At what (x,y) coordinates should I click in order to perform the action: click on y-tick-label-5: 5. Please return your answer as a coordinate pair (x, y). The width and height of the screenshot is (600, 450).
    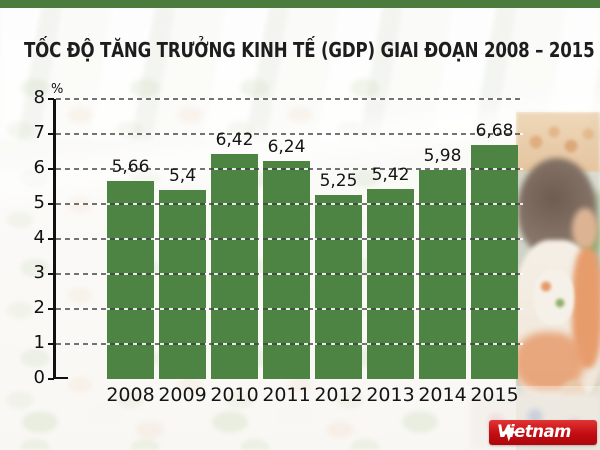
    Looking at the image, I should click on (39, 202).